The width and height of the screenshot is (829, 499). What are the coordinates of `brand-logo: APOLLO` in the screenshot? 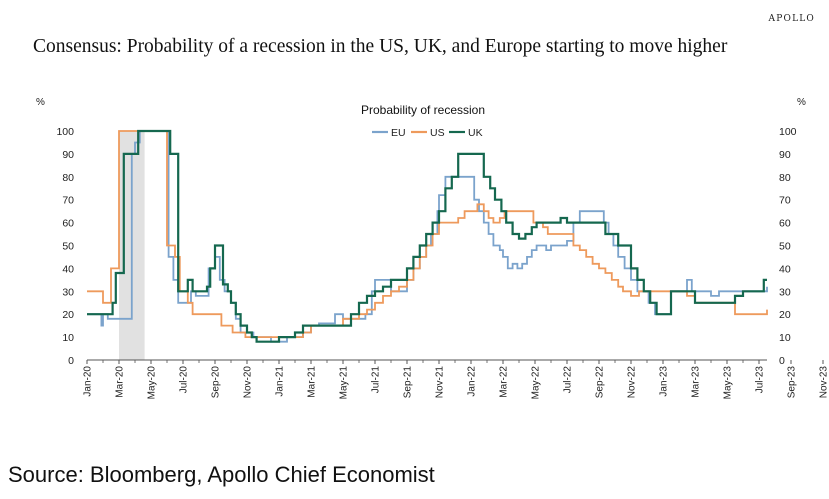 It's located at (791, 19).